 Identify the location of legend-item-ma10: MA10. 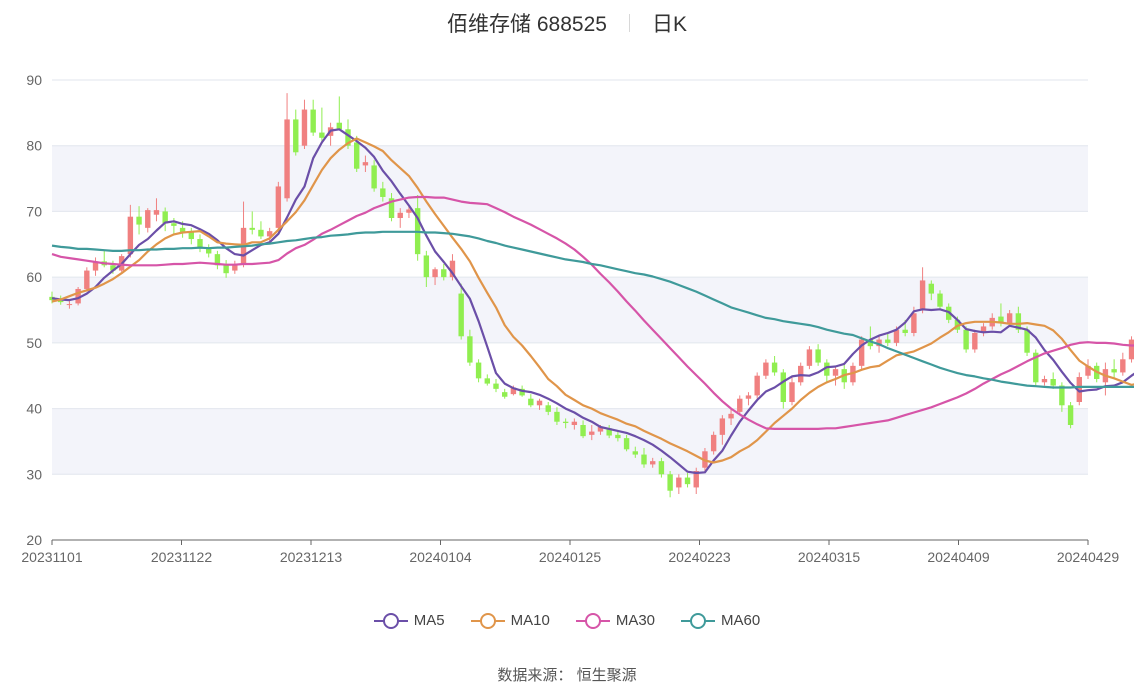
(510, 620).